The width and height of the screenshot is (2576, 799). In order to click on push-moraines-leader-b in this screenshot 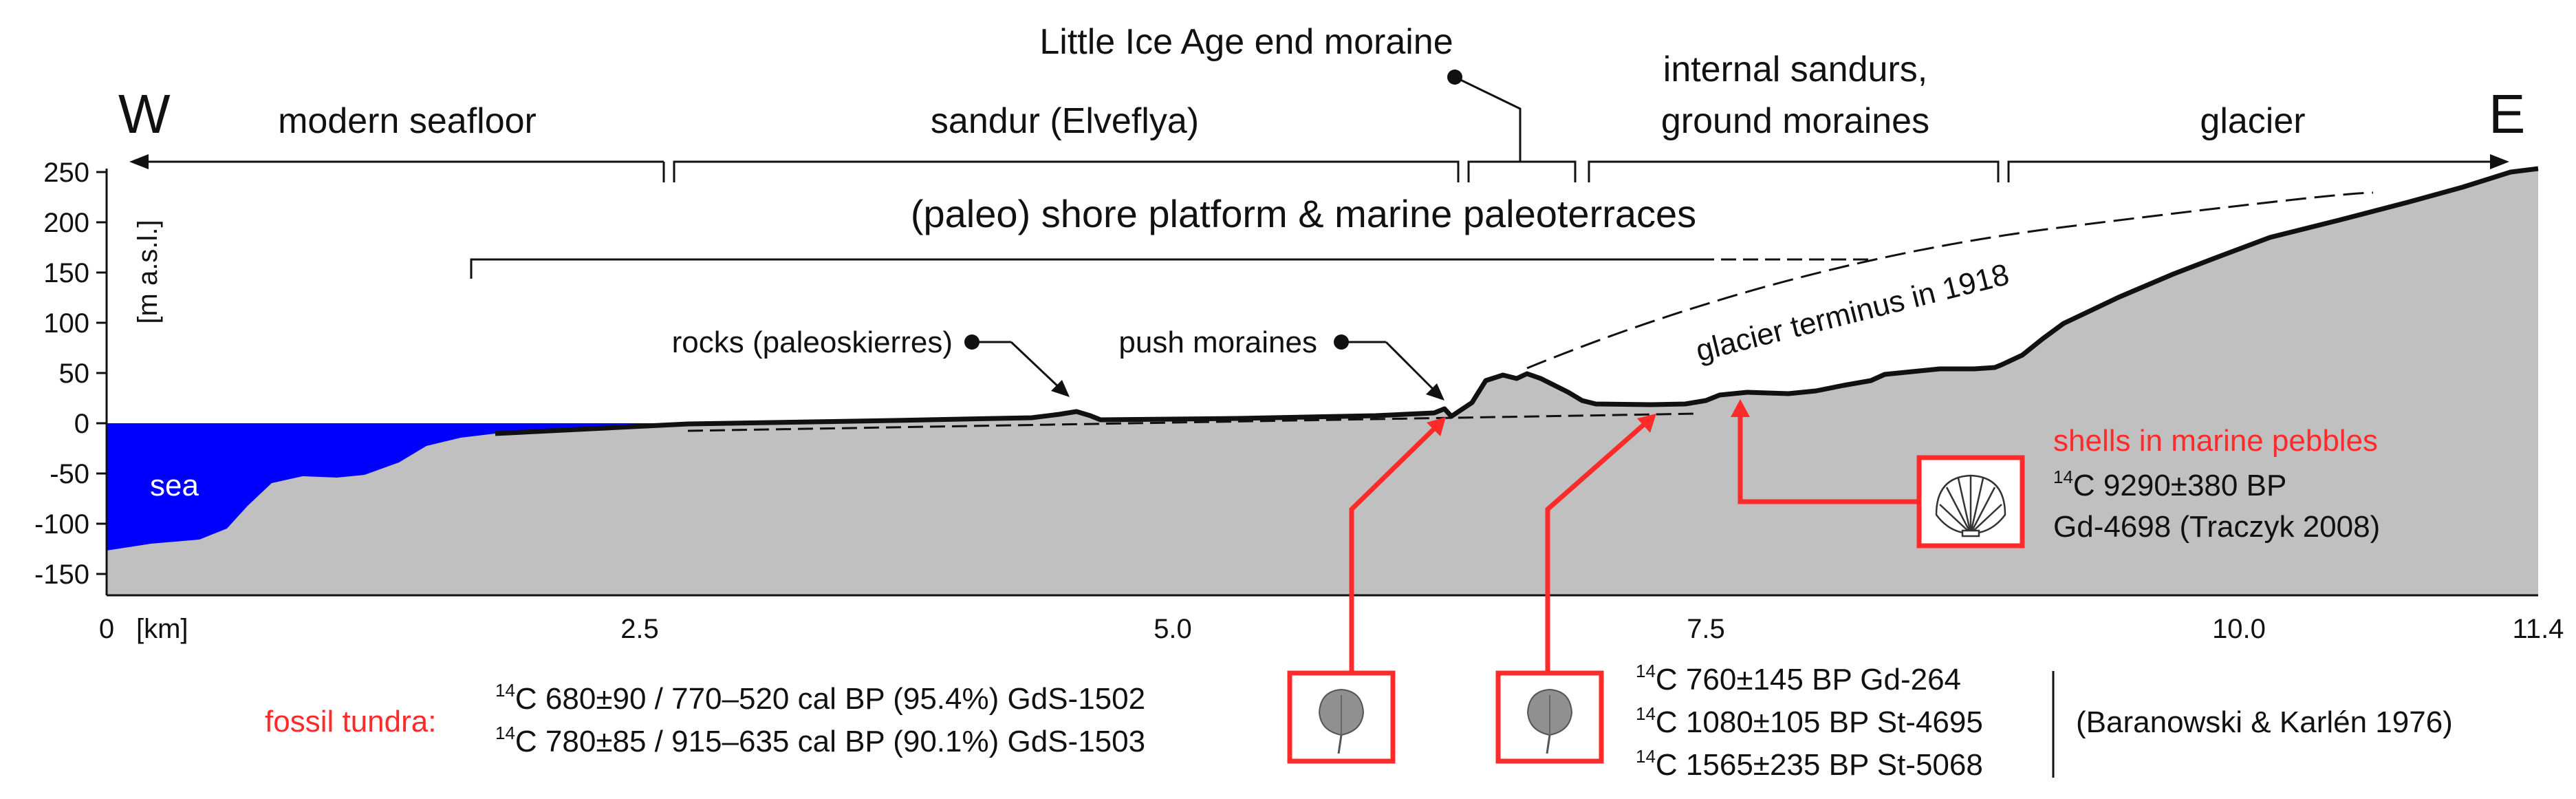, I will do `click(1412, 368)`.